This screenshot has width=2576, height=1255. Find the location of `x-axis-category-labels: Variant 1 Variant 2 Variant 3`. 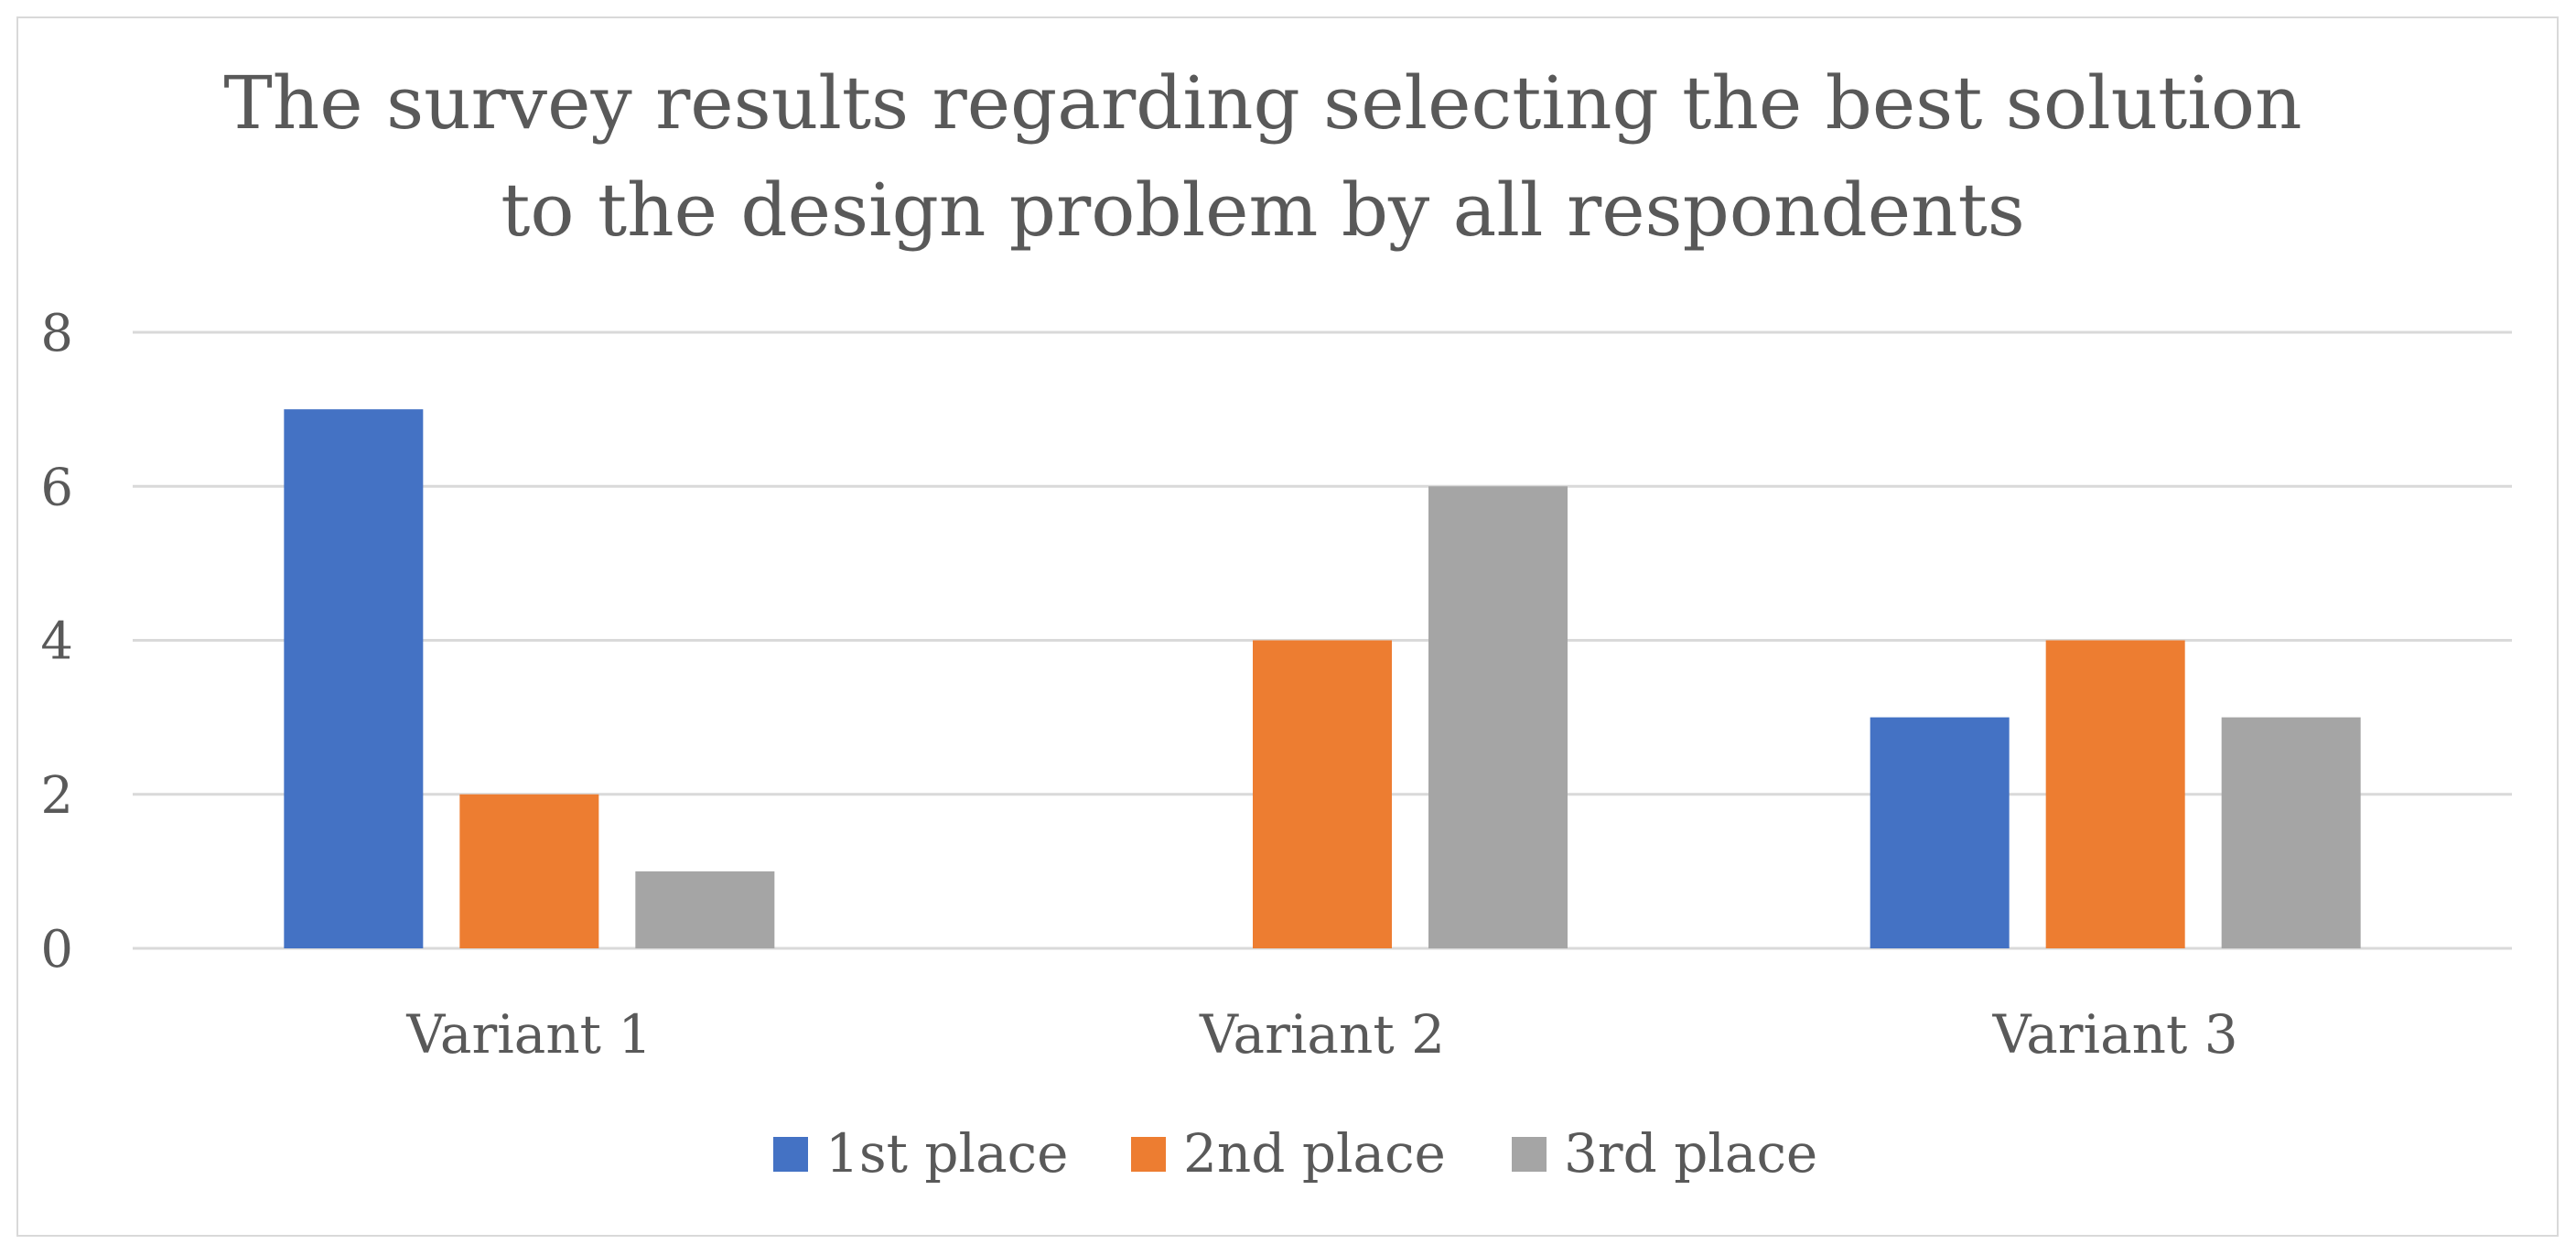

x-axis-category-labels: Variant 1 Variant 2 Variant 3 is located at coordinates (1321, 1034).